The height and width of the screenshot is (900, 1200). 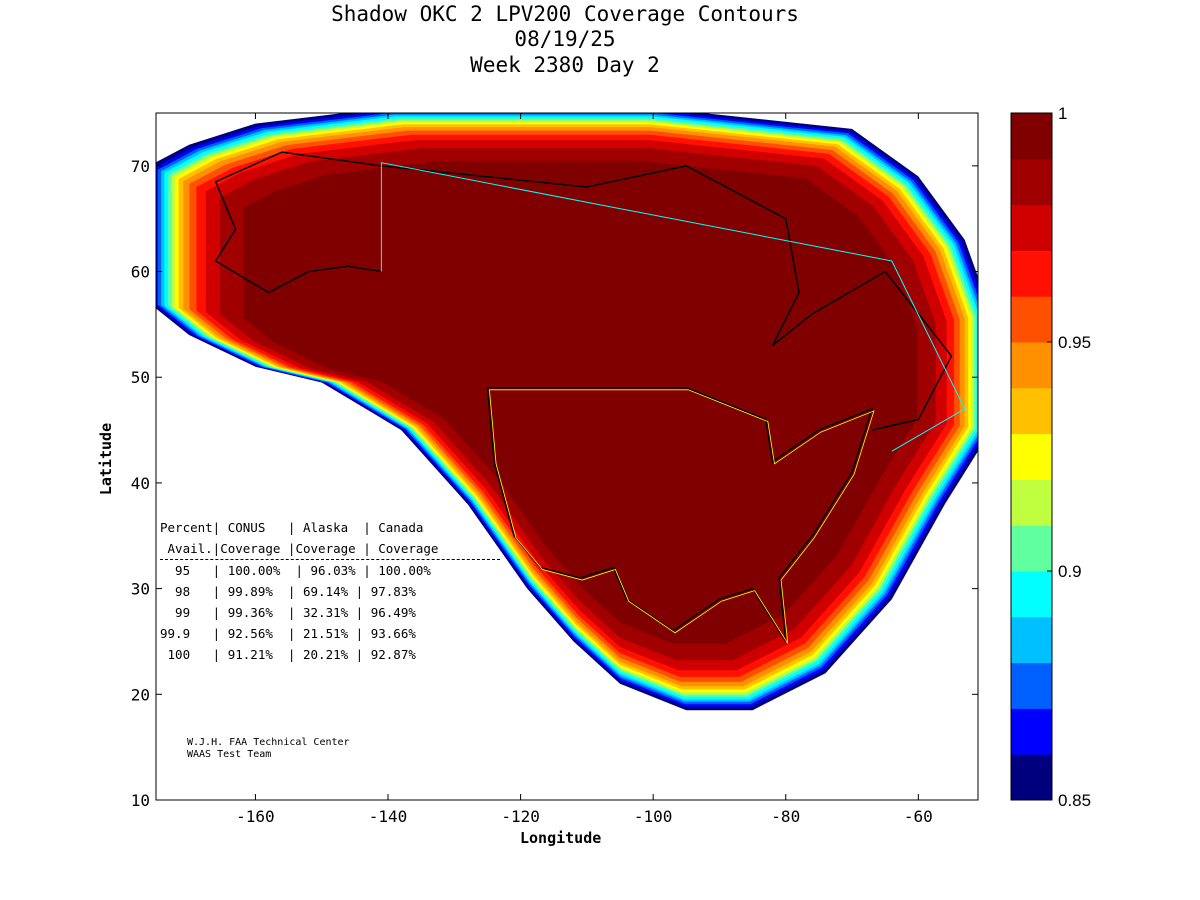 I want to click on conus-coastline, so click(x=680, y=514).